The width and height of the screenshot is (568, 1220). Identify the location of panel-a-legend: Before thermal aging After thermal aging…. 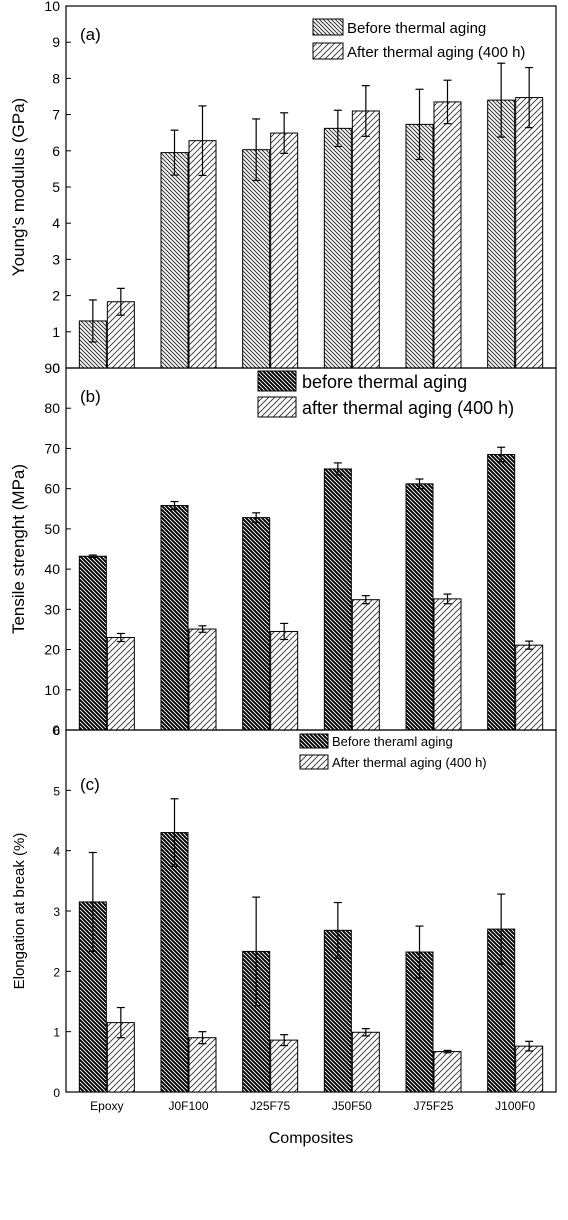
(418, 39).